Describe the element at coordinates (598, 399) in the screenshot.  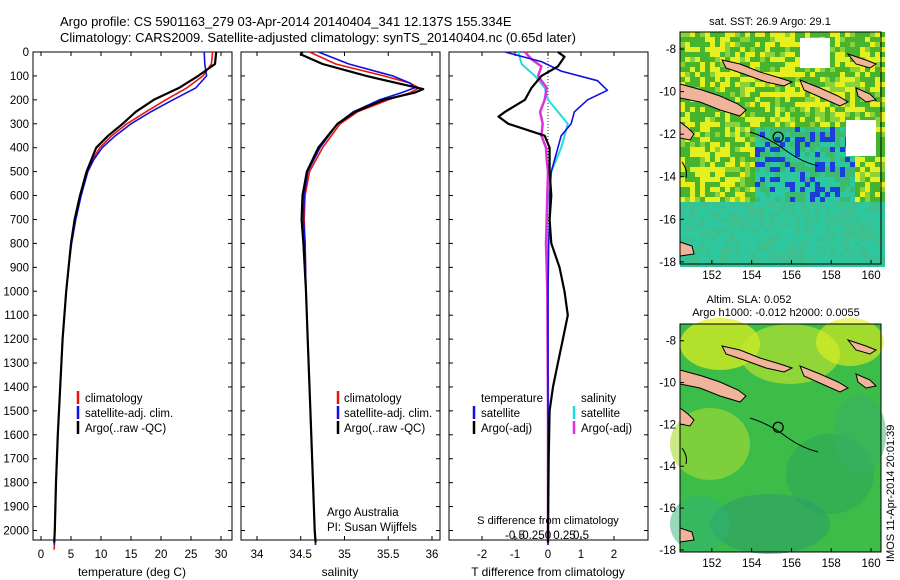
I see `legend-salinity-title: salinity` at that location.